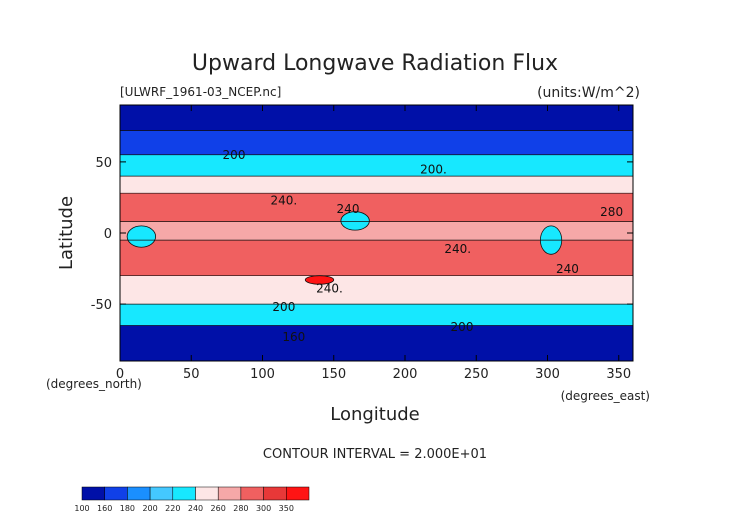 The width and height of the screenshot is (752, 532). I want to click on legend-level-2: 180, so click(127, 508).